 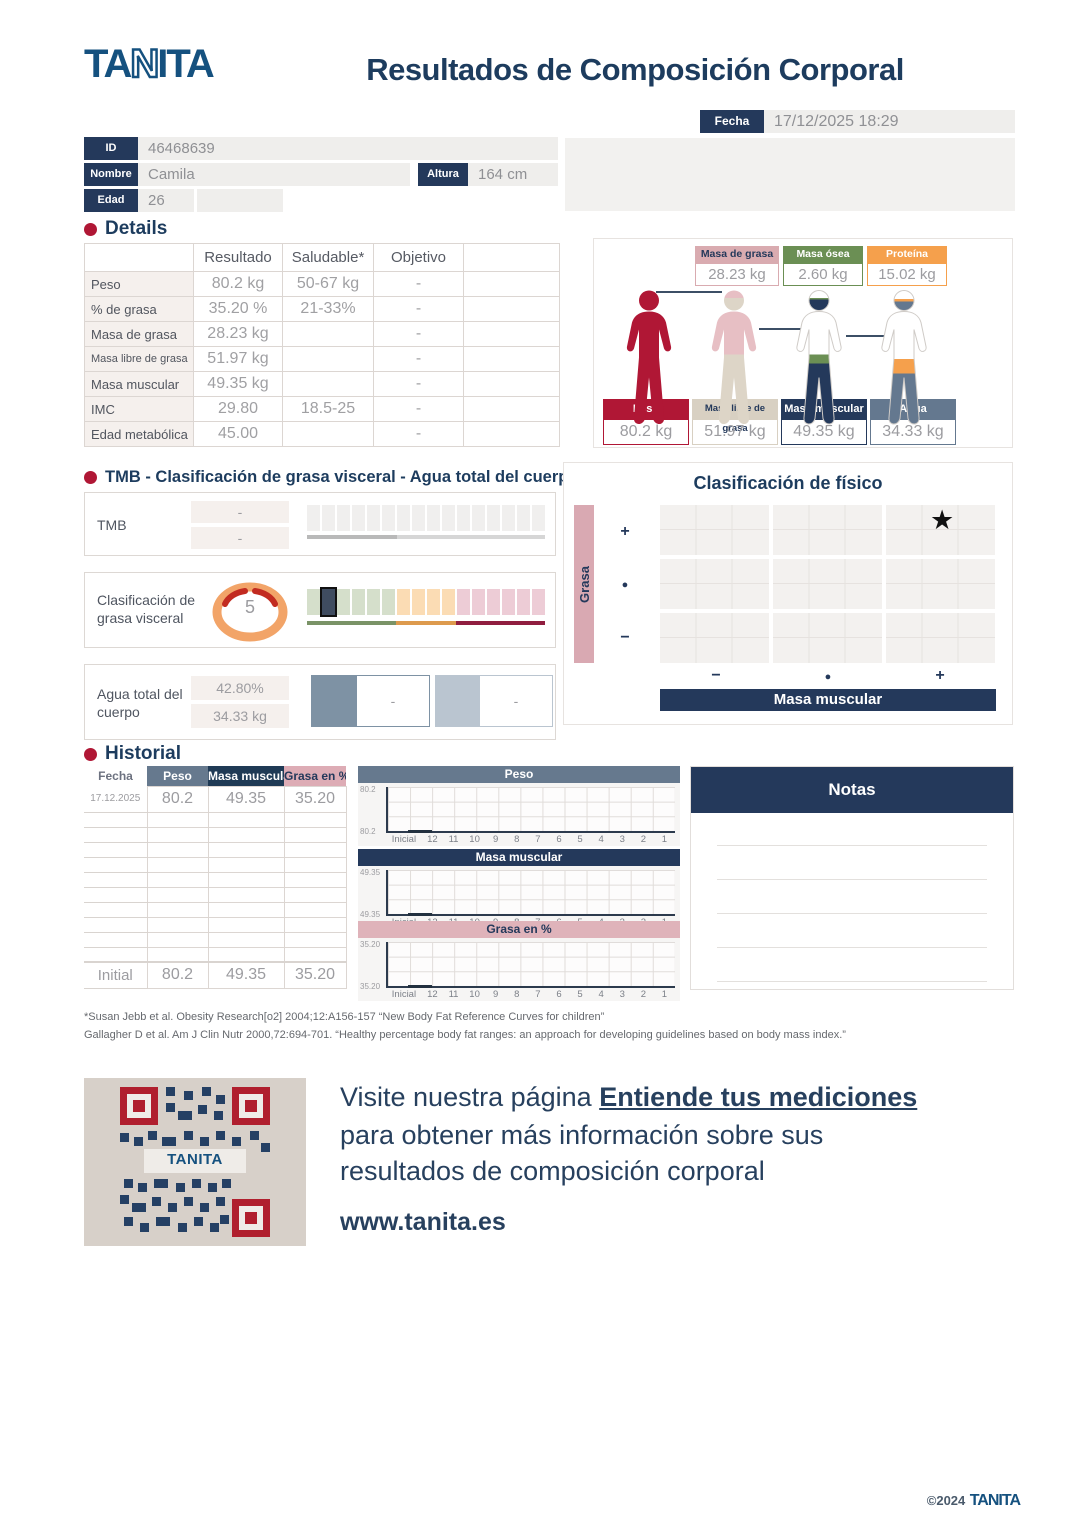 I want to click on qr-center-label: TANITA, so click(x=195, y=1159).